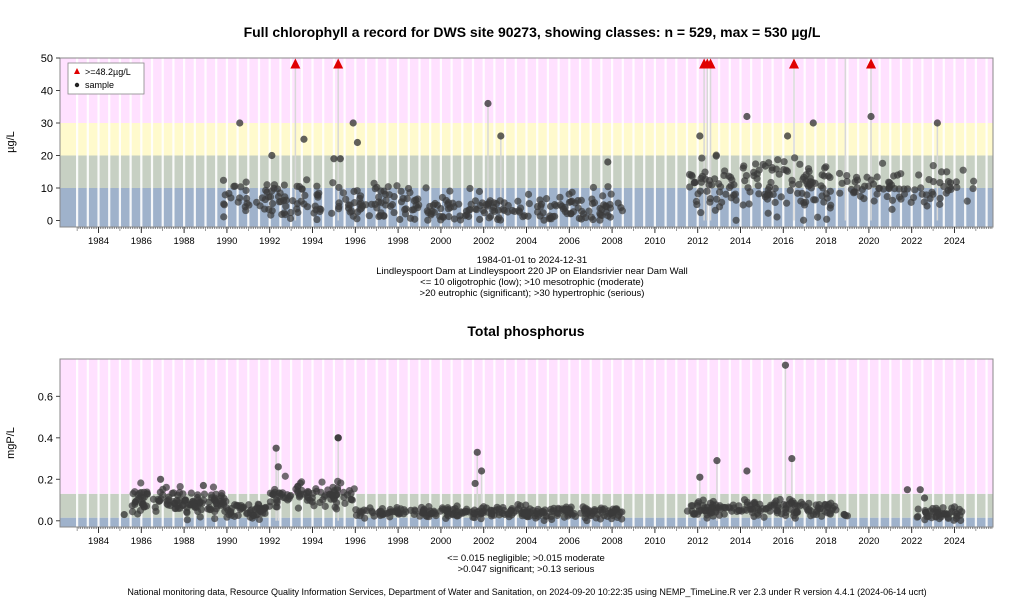  What do you see at coordinates (483, 541) in the screenshot?
I see `x-tick-label: 2002` at bounding box center [483, 541].